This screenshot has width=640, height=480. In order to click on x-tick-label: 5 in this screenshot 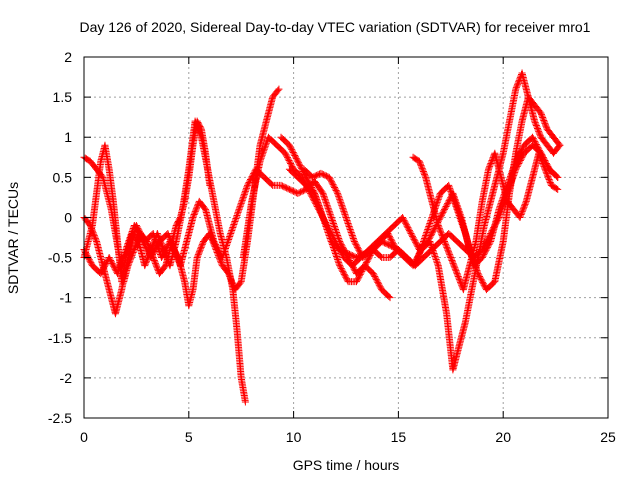, I will do `click(189, 437)`.